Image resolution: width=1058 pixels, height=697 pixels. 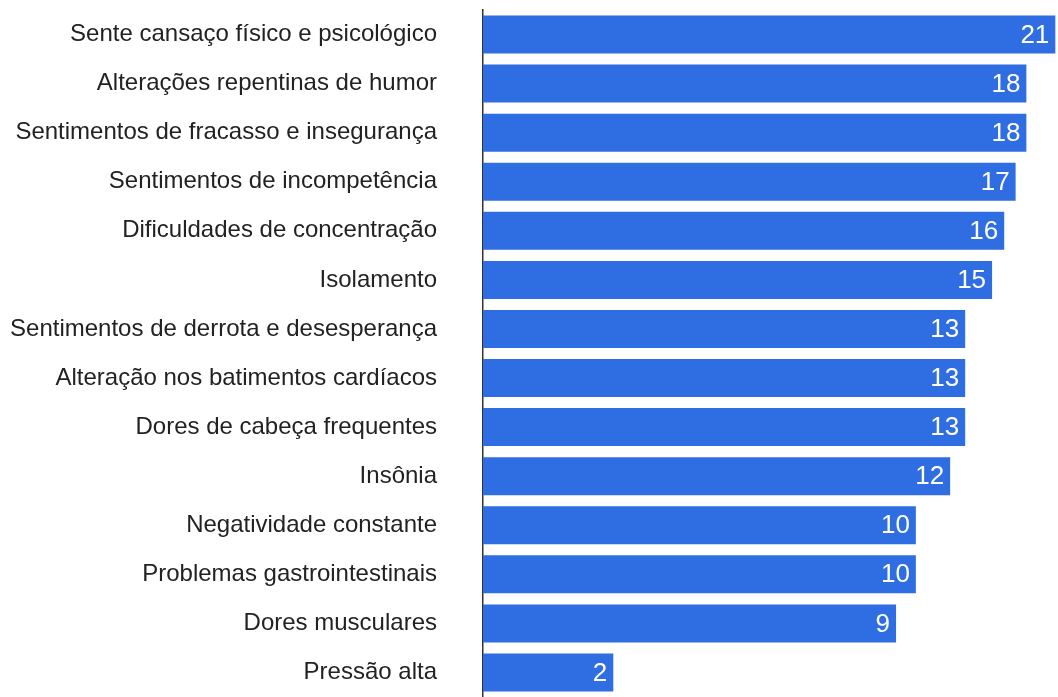 I want to click on data-label: 21, so click(x=1035, y=33).